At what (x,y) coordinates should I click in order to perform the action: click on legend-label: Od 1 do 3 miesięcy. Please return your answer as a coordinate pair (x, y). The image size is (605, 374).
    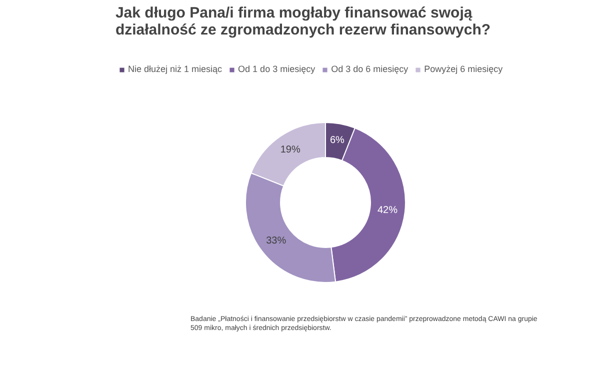
    Looking at the image, I should click on (277, 69).